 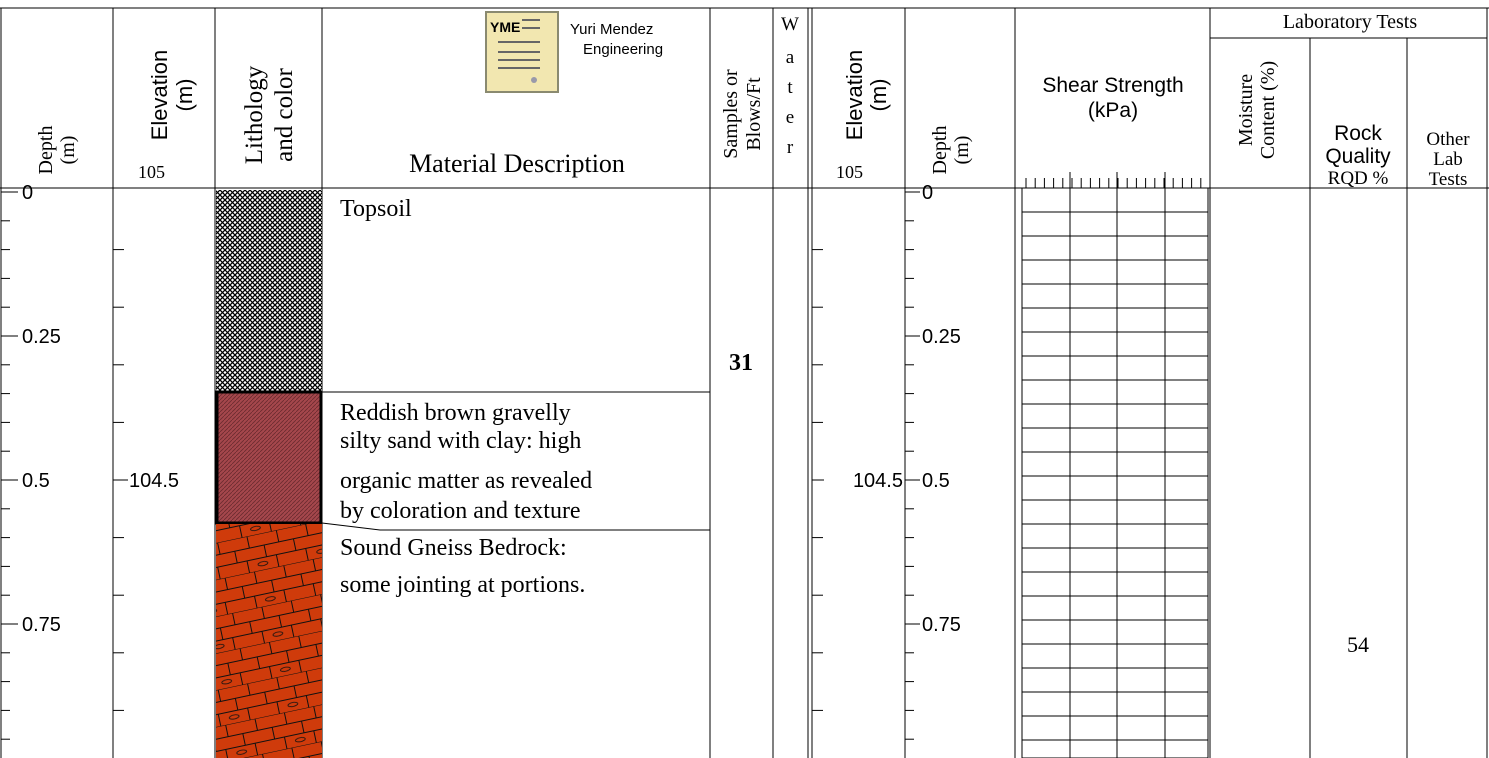 What do you see at coordinates (1358, 178) in the screenshot?
I see `header-rqd: RQD %` at bounding box center [1358, 178].